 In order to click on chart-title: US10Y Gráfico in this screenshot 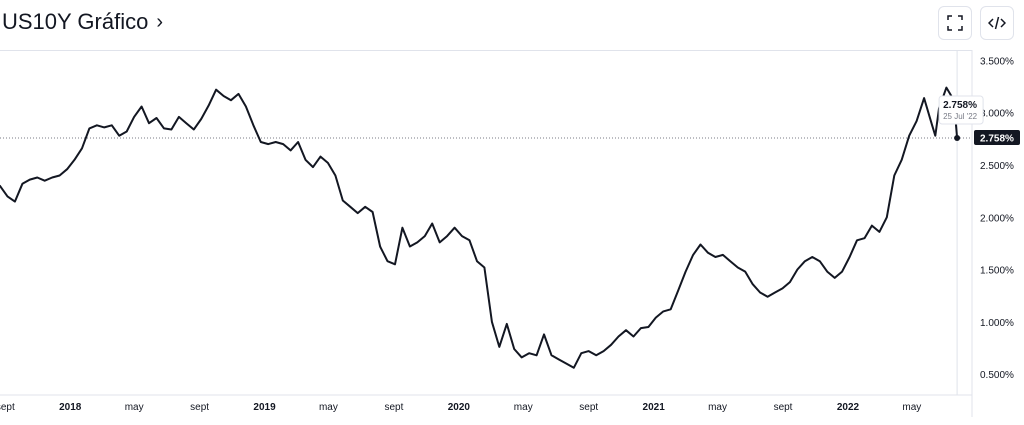, I will do `click(75, 21)`.